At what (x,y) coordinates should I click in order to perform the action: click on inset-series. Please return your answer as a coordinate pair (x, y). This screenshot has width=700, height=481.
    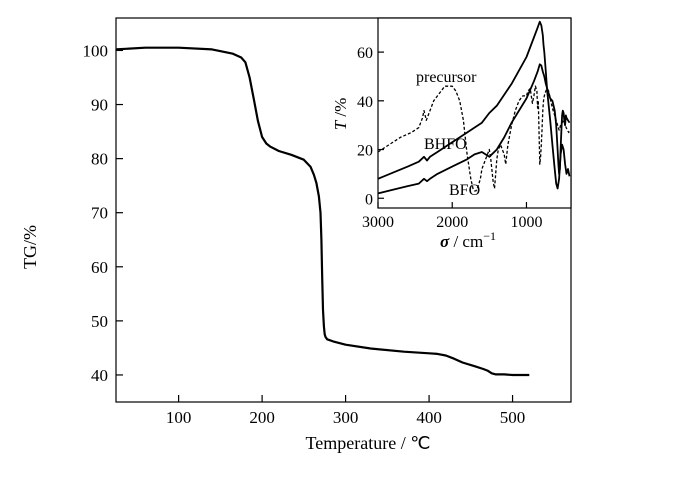
    Looking at the image, I should click on (474, 107).